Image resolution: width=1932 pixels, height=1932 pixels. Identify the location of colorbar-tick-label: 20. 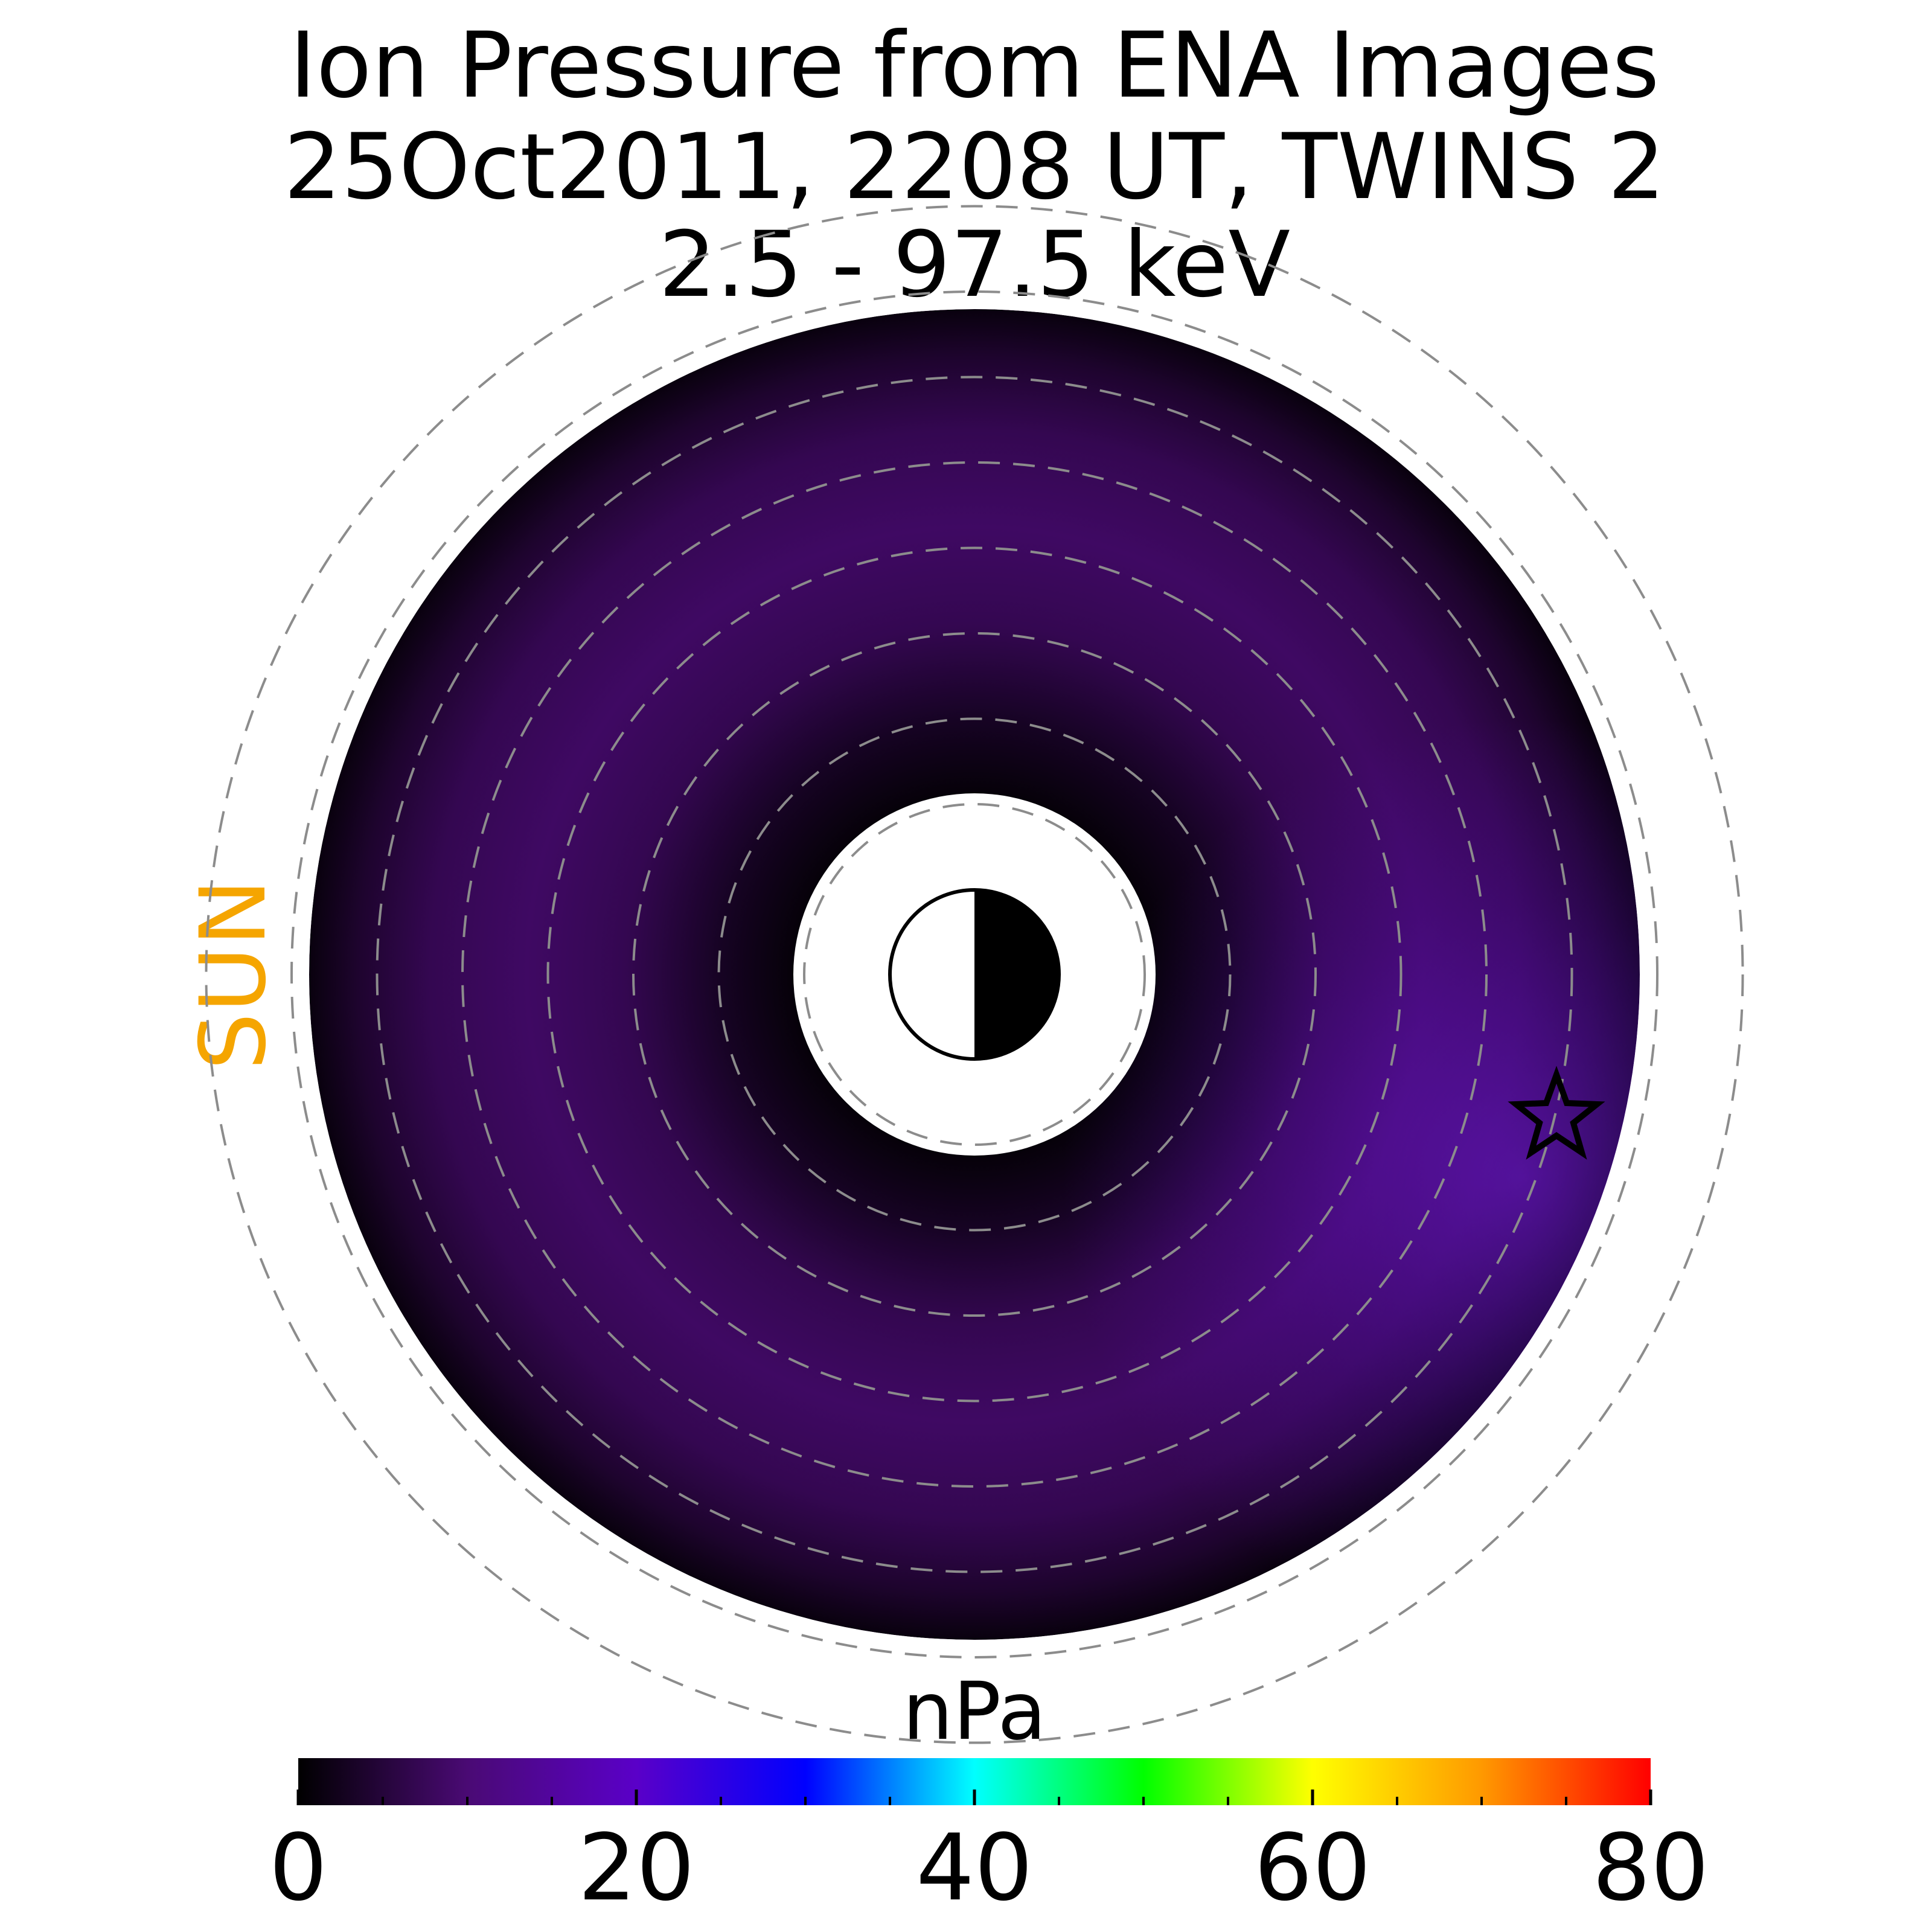
(636, 1867).